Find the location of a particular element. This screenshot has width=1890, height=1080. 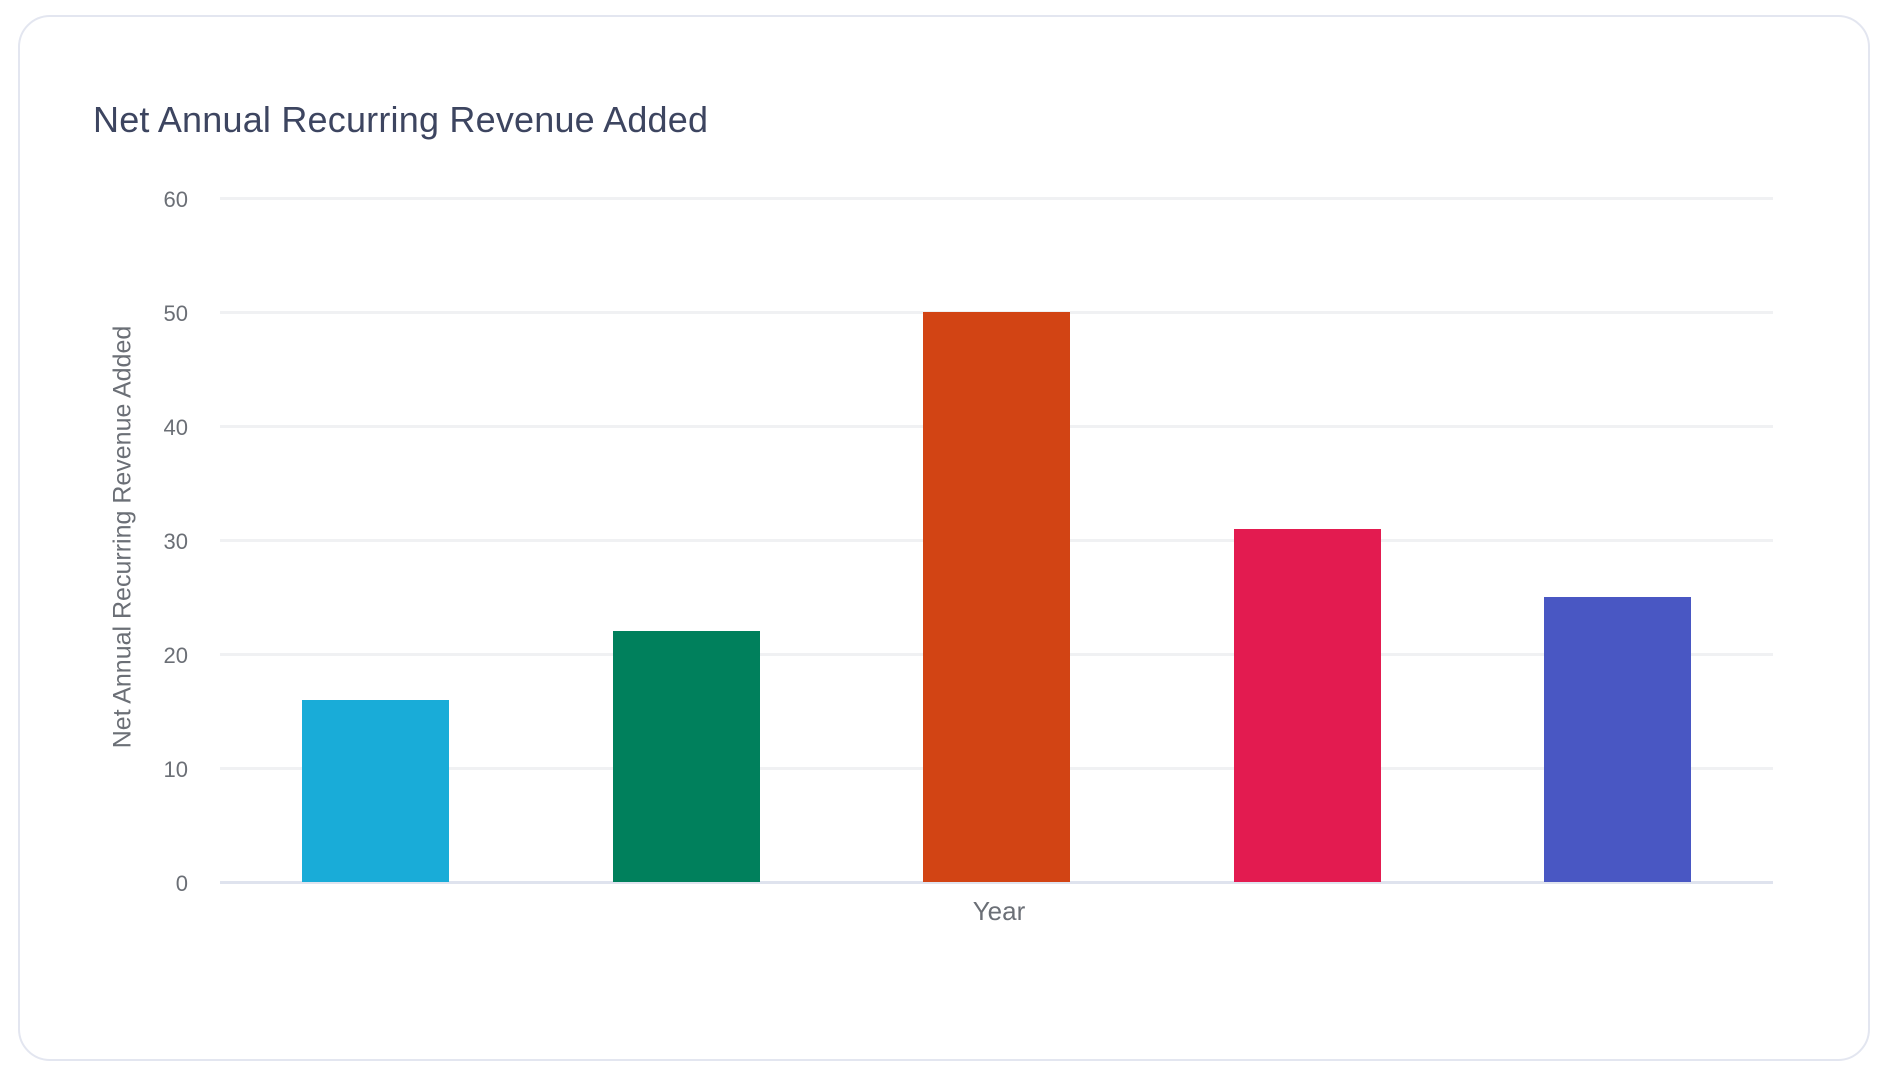

y-tick-label: 50 is located at coordinates (175, 313).